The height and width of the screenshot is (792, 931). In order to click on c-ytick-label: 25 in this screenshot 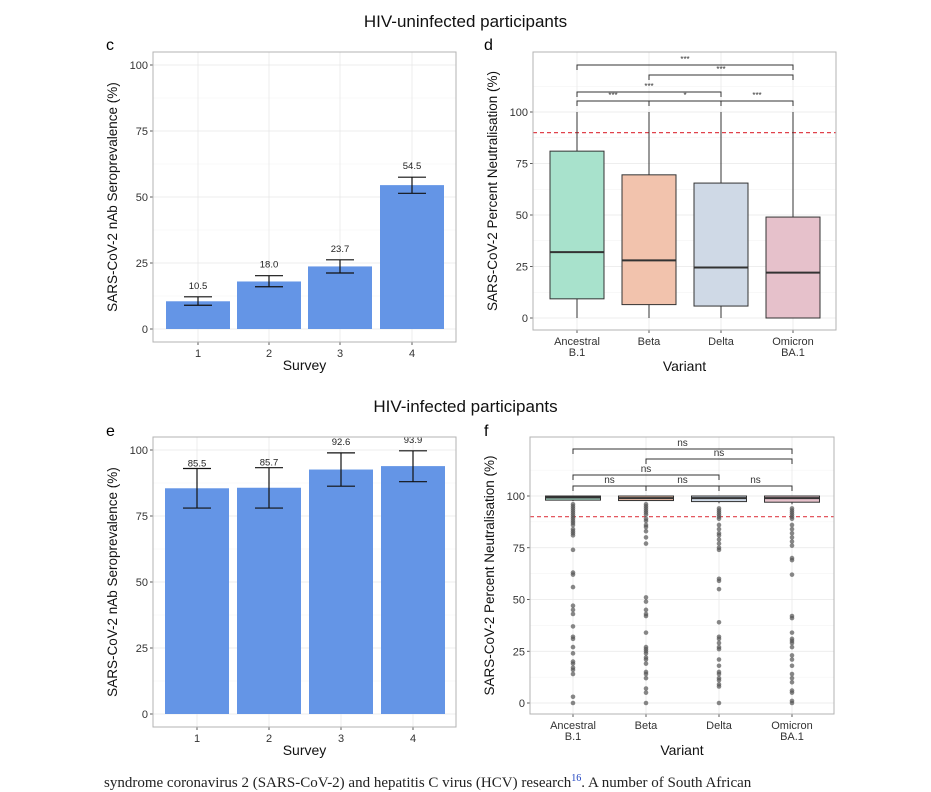, I will do `click(142, 264)`.